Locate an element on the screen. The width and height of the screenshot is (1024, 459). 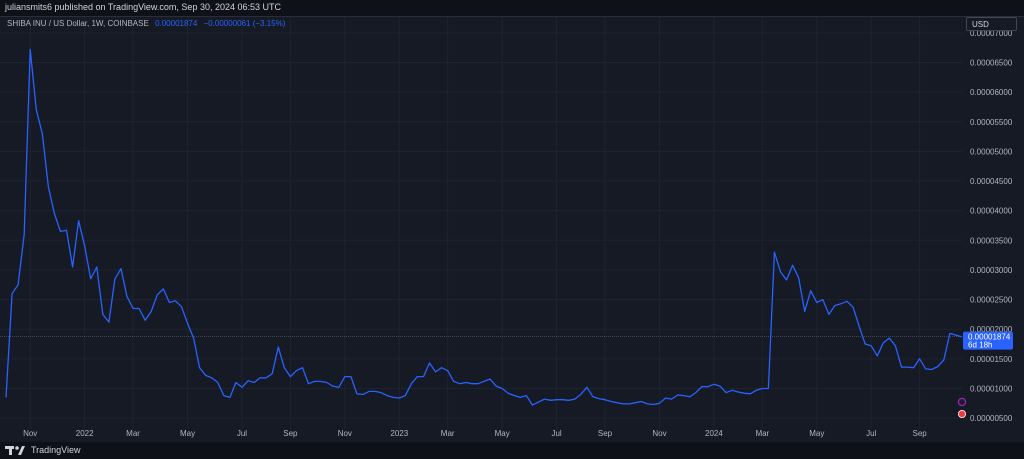
legend-symbol: SHIBA INU / US Dollar, 1W, COINBASE is located at coordinates (78, 23).